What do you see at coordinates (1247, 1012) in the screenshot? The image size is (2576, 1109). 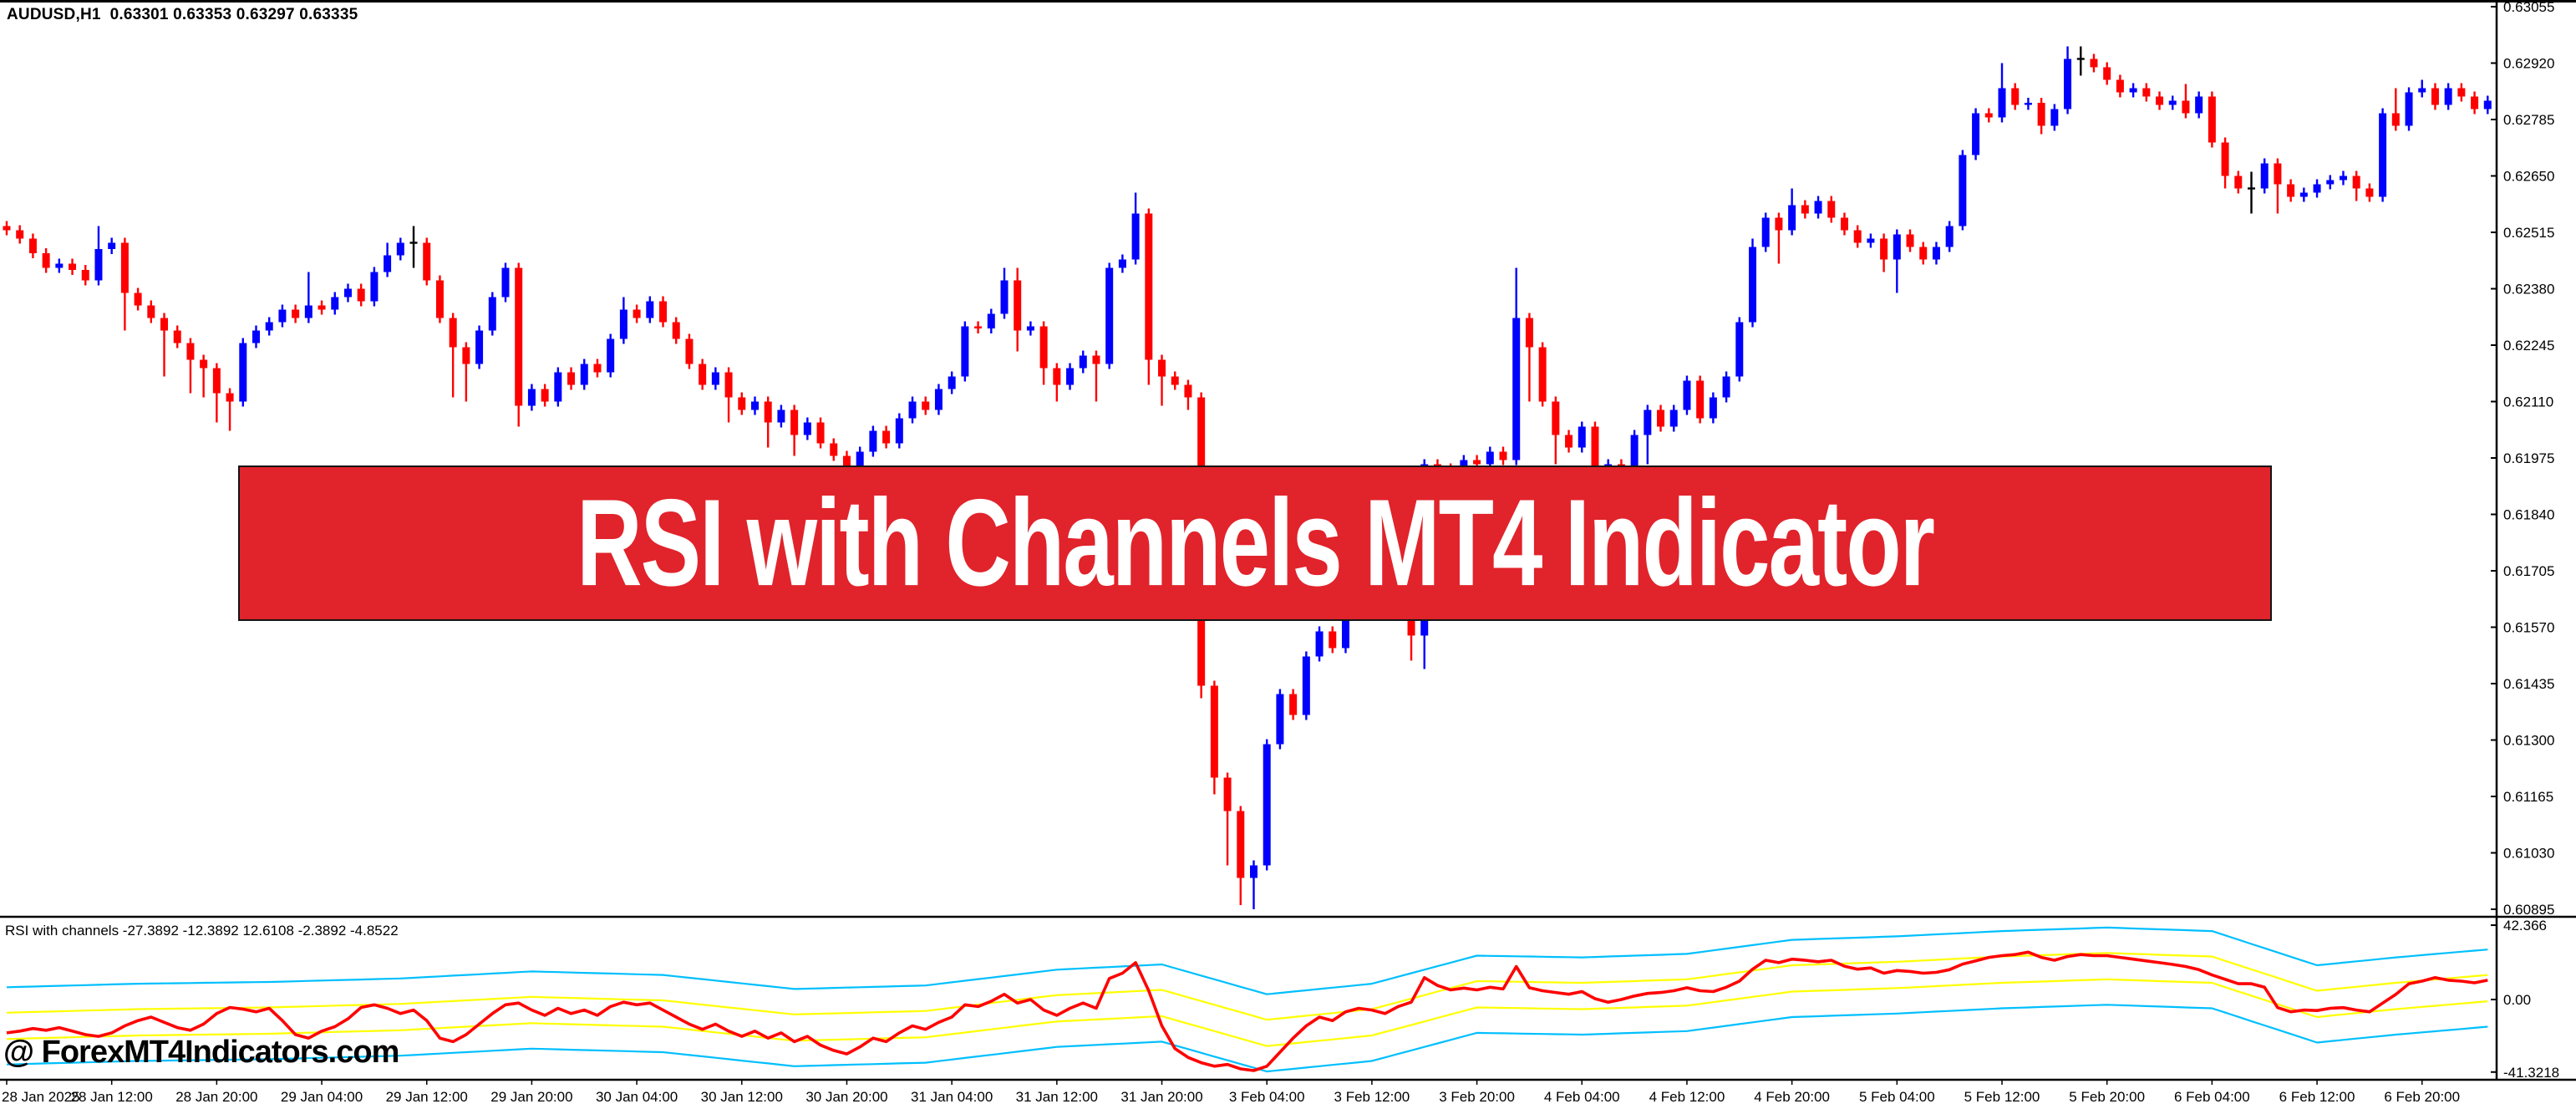 I see `channel-inner-lower-line` at bounding box center [1247, 1012].